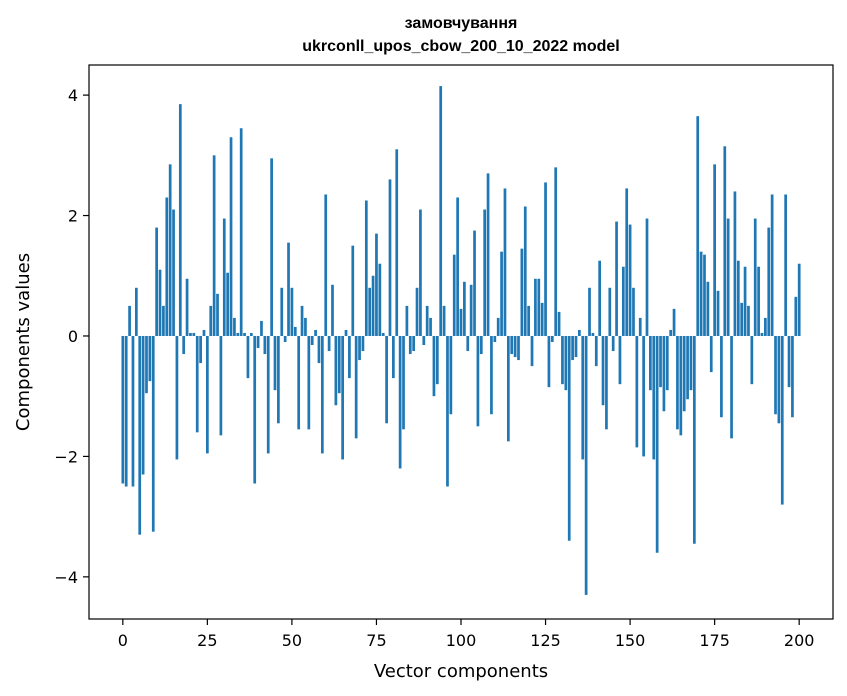 This screenshot has width=847, height=696. I want to click on y-tick-label-0: 4, so click(73, 95).